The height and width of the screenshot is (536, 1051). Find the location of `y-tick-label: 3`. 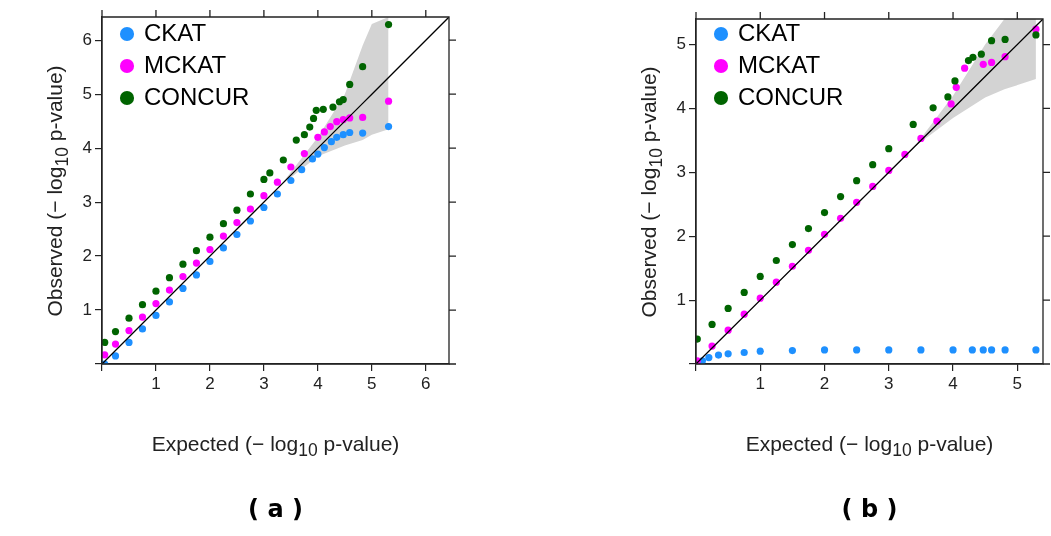

y-tick-label: 3 is located at coordinates (681, 172).